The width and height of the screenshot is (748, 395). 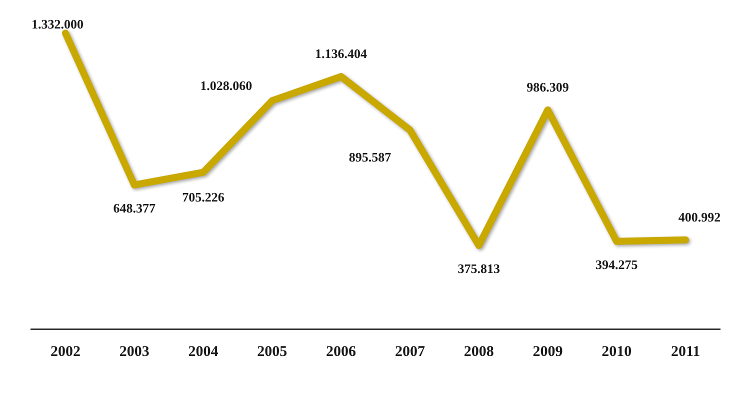 I want to click on x-tick-label: 2006, so click(x=341, y=352).